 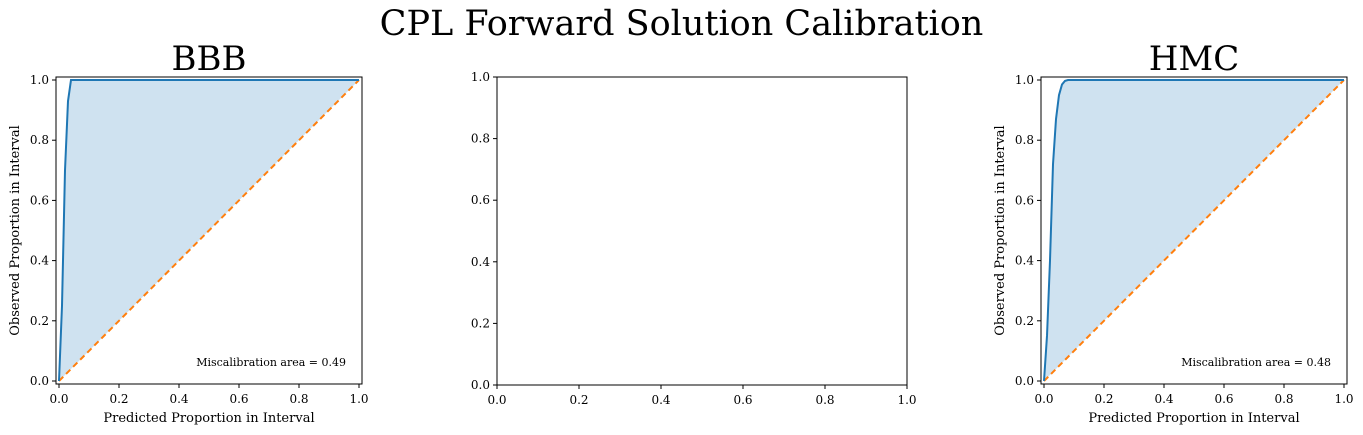 What do you see at coordinates (271, 362) in the screenshot?
I see `miscalibration-area-annotation: Miscalibration area = 0.49` at bounding box center [271, 362].